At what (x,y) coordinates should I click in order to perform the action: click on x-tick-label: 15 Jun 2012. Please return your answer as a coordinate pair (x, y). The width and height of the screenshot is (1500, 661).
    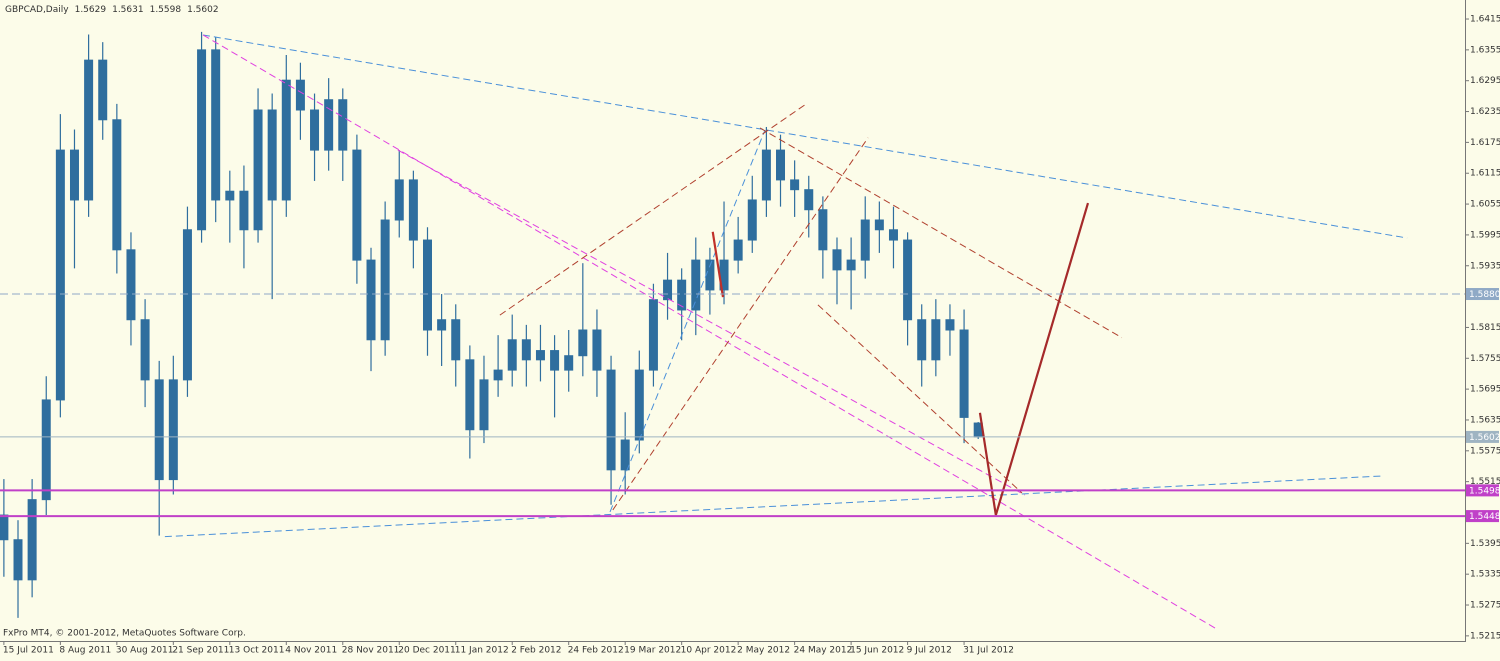
    Looking at the image, I should click on (877, 651).